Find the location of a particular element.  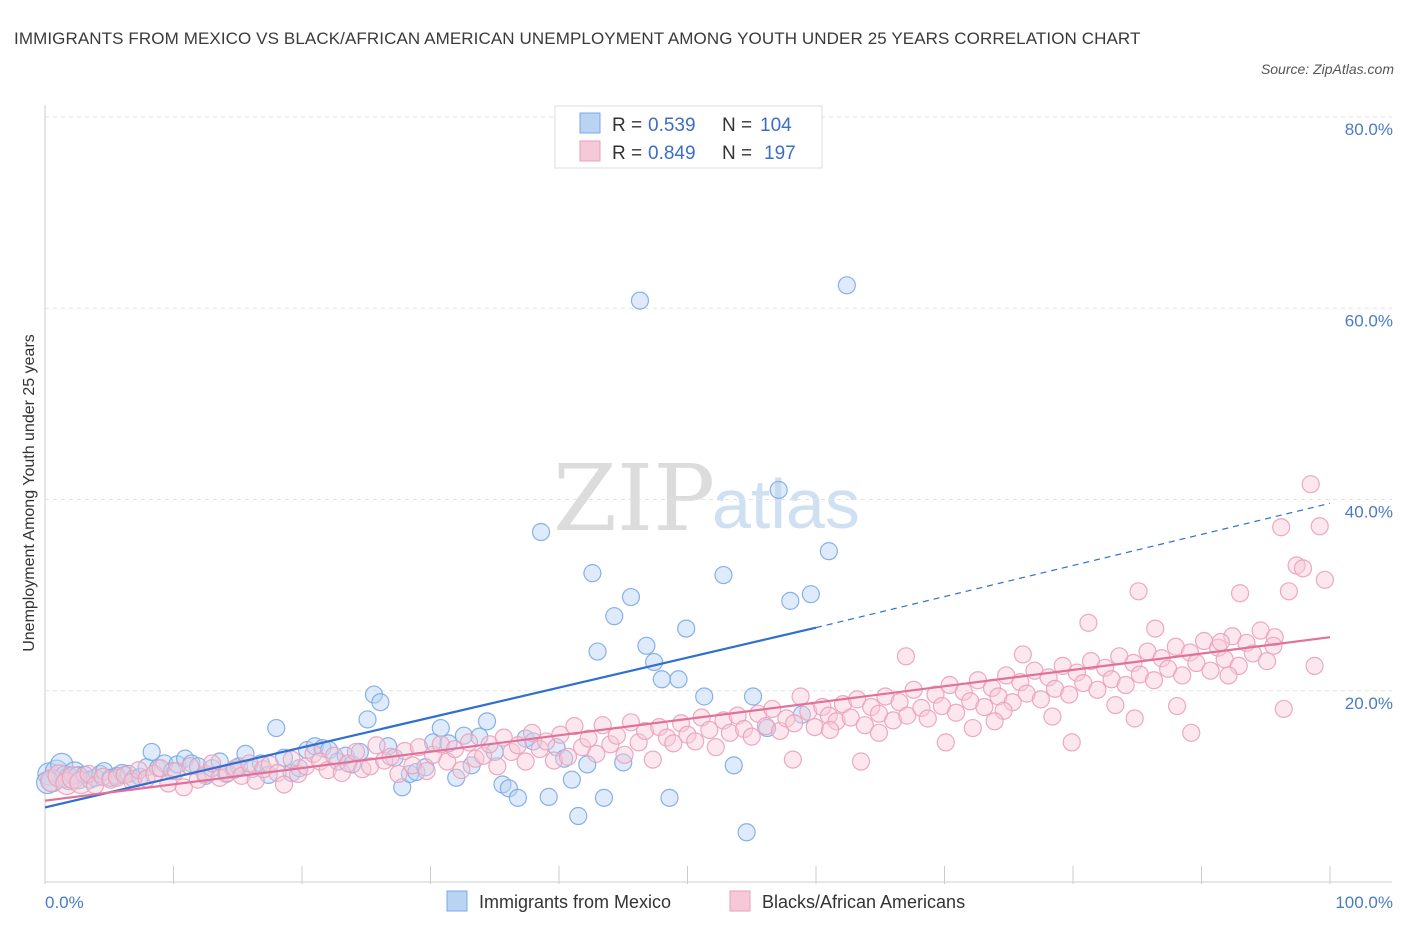

stats-legend-box is located at coordinates (688, 137).